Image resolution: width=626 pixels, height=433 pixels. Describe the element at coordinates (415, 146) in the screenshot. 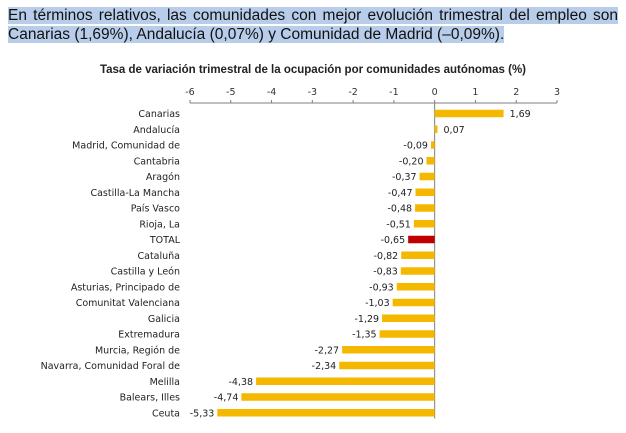

I see `data-label: -0,09` at that location.